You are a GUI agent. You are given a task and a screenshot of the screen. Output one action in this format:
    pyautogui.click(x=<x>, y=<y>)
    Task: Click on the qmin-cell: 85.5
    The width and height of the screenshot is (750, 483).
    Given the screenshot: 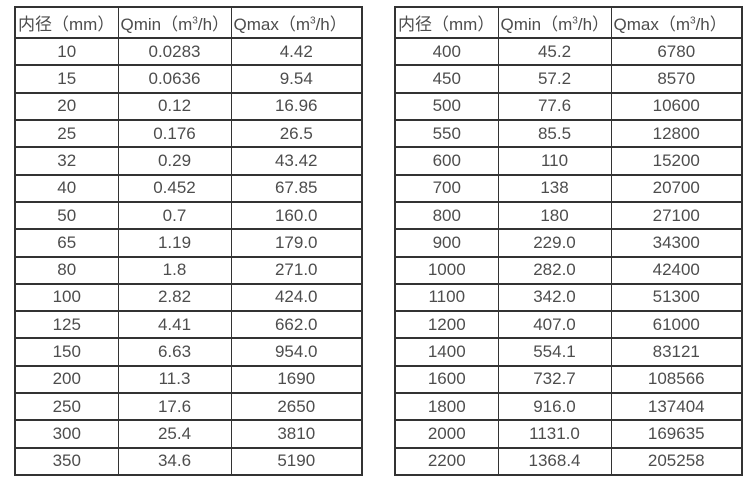 What is the action you would take?
    pyautogui.click(x=554, y=133)
    